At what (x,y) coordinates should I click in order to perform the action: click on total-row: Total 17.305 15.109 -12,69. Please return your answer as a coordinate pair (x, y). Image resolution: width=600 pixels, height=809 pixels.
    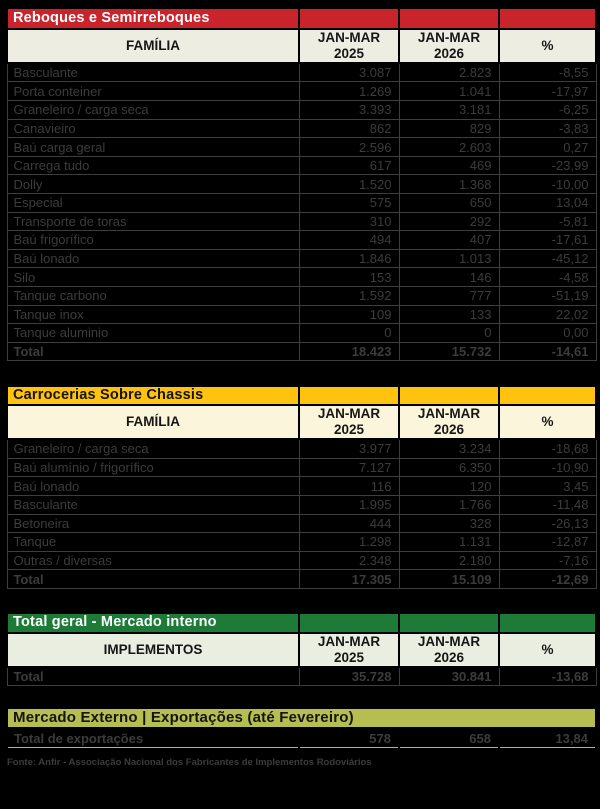
    Looking at the image, I should click on (301, 579).